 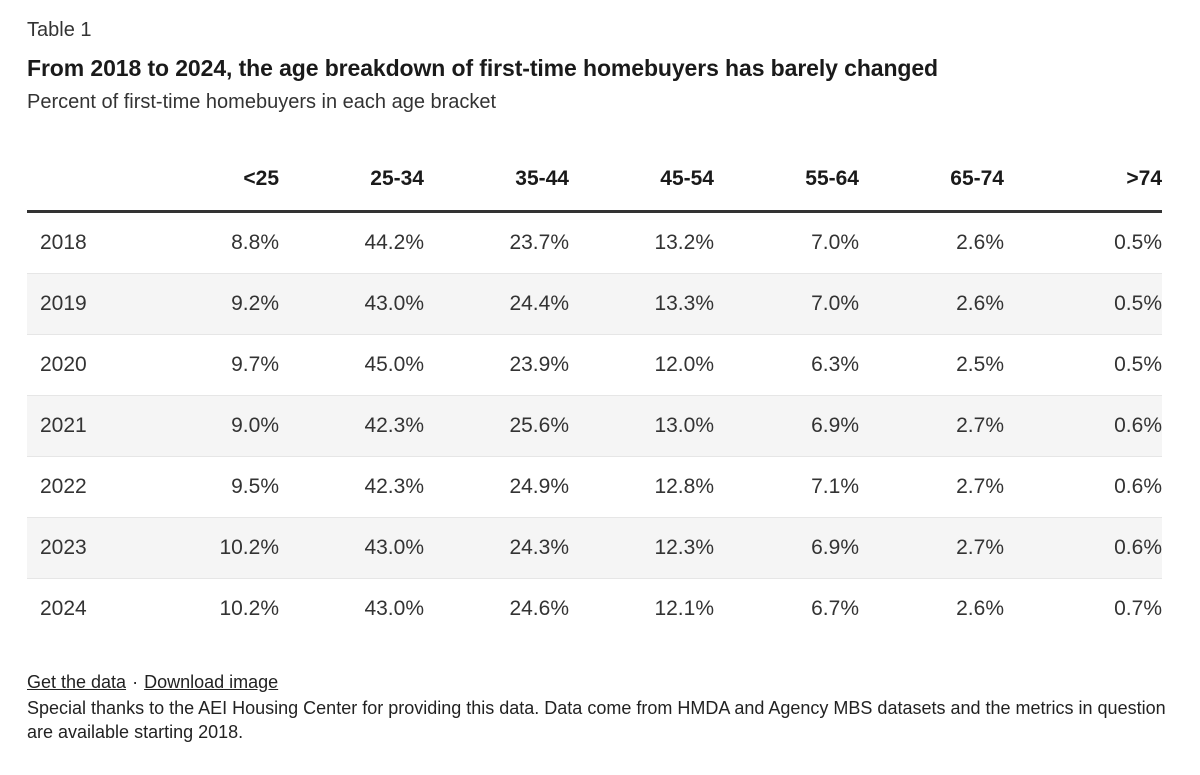 I want to click on value-cell: 7.1%, so click(x=786, y=487).